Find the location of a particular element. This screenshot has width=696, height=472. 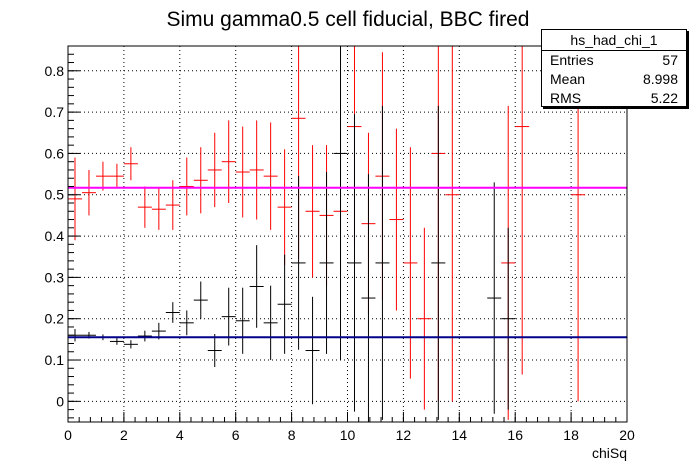

y-tick-label: 0.7 is located at coordinates (55, 112).